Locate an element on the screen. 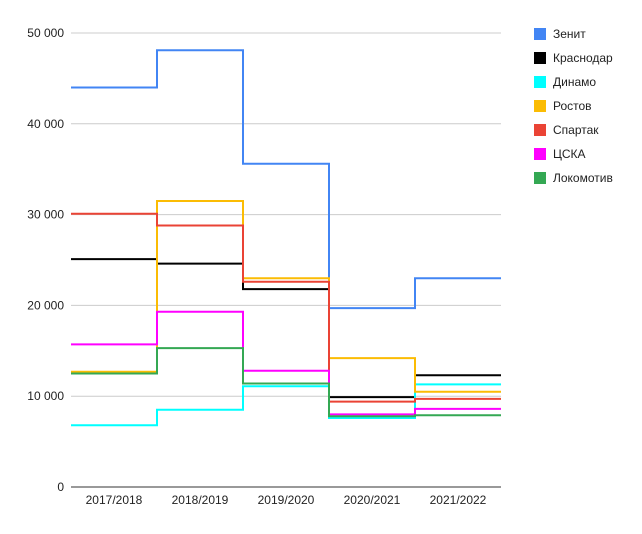 This screenshot has height=534, width=642. x-tick-label: 2017/2018 is located at coordinates (114, 500).